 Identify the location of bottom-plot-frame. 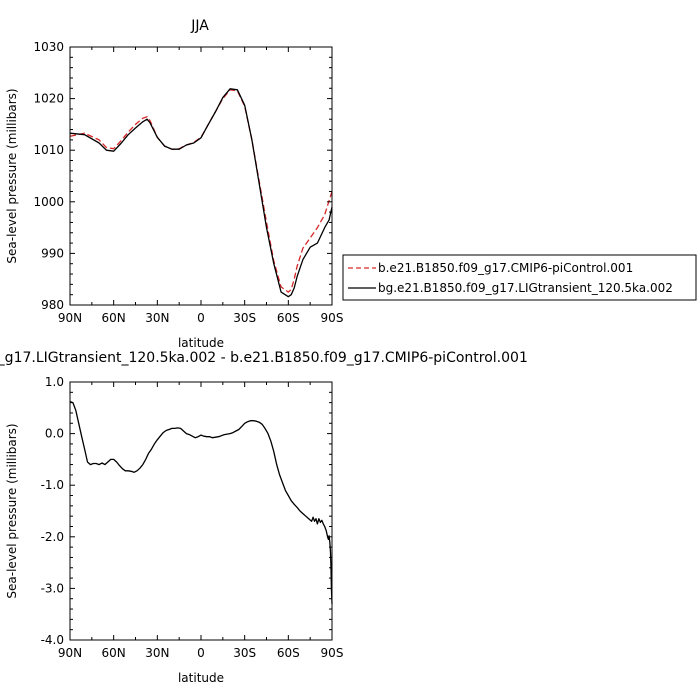
(201, 511).